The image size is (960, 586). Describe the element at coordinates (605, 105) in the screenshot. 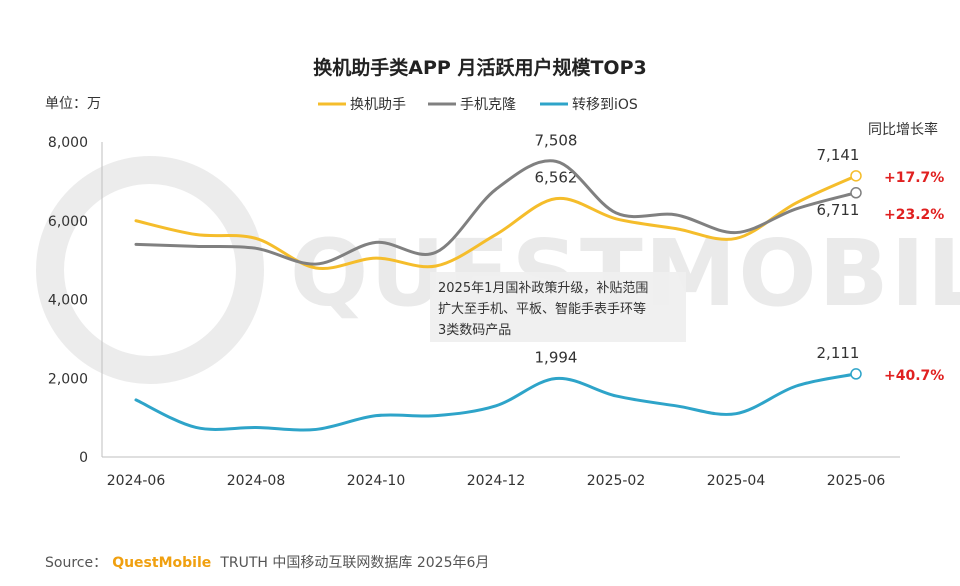

I see `legend-label: 转移到iOS` at that location.